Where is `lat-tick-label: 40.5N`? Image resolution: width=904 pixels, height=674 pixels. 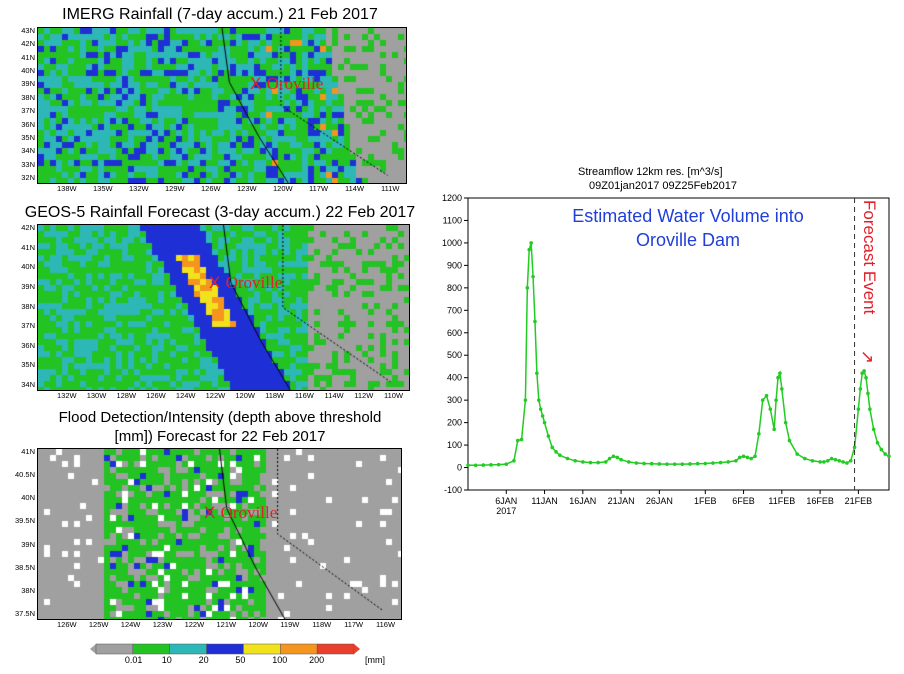
lat-tick-label: 40.5N is located at coordinates (24, 475).